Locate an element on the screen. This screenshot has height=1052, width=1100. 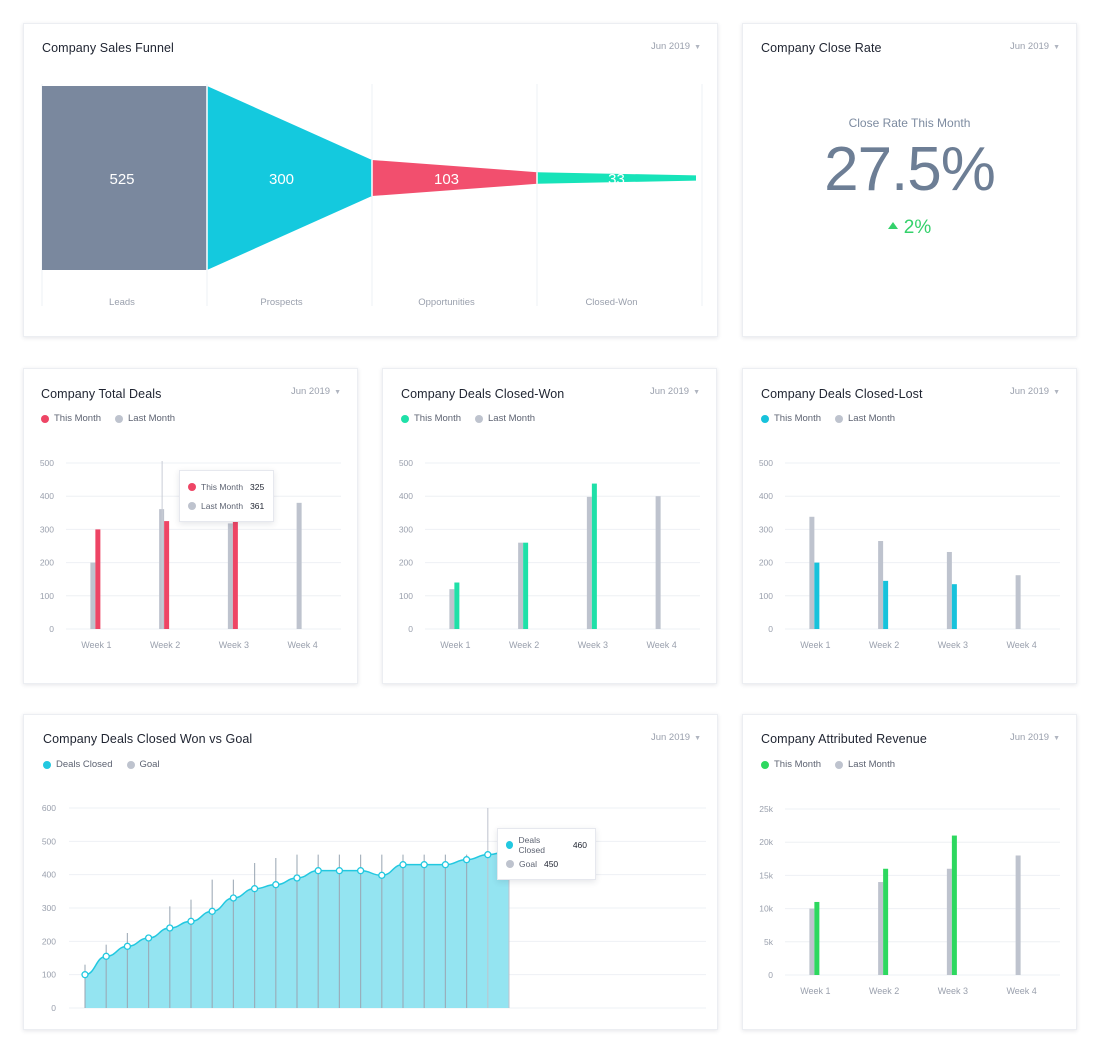
funnel-segment-prospects is located at coordinates (289, 178).